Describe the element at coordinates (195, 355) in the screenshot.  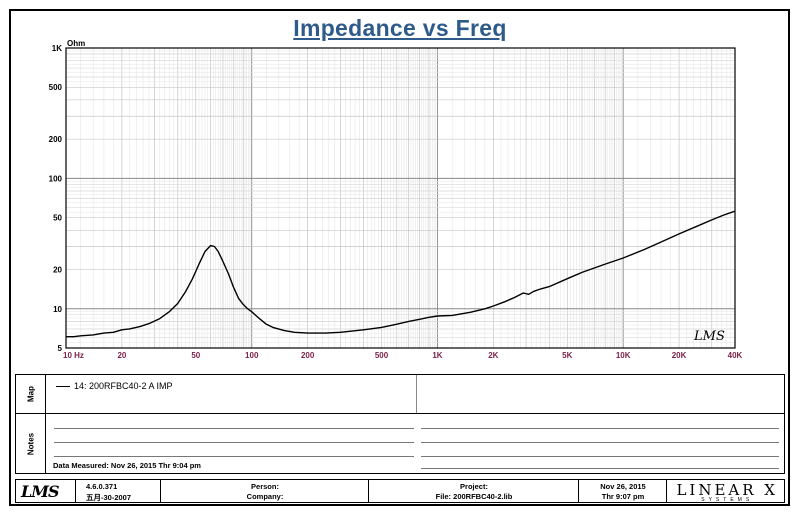
I see `x-tick-label: 50` at that location.